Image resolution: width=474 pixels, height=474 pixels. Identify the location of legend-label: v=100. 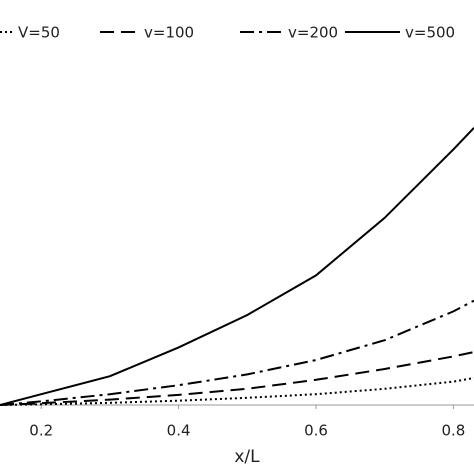
(169, 33).